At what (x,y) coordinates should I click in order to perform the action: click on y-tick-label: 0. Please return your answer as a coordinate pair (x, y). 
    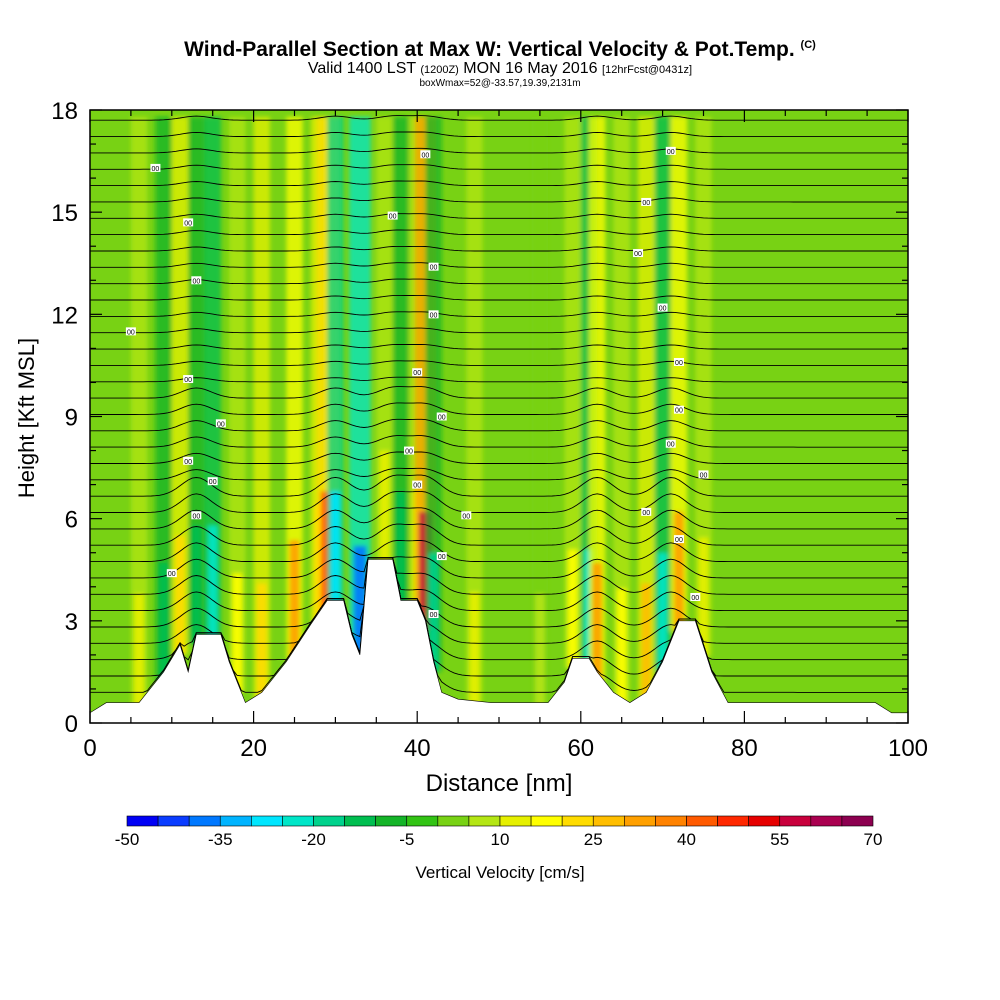
    Looking at the image, I should click on (71, 724).